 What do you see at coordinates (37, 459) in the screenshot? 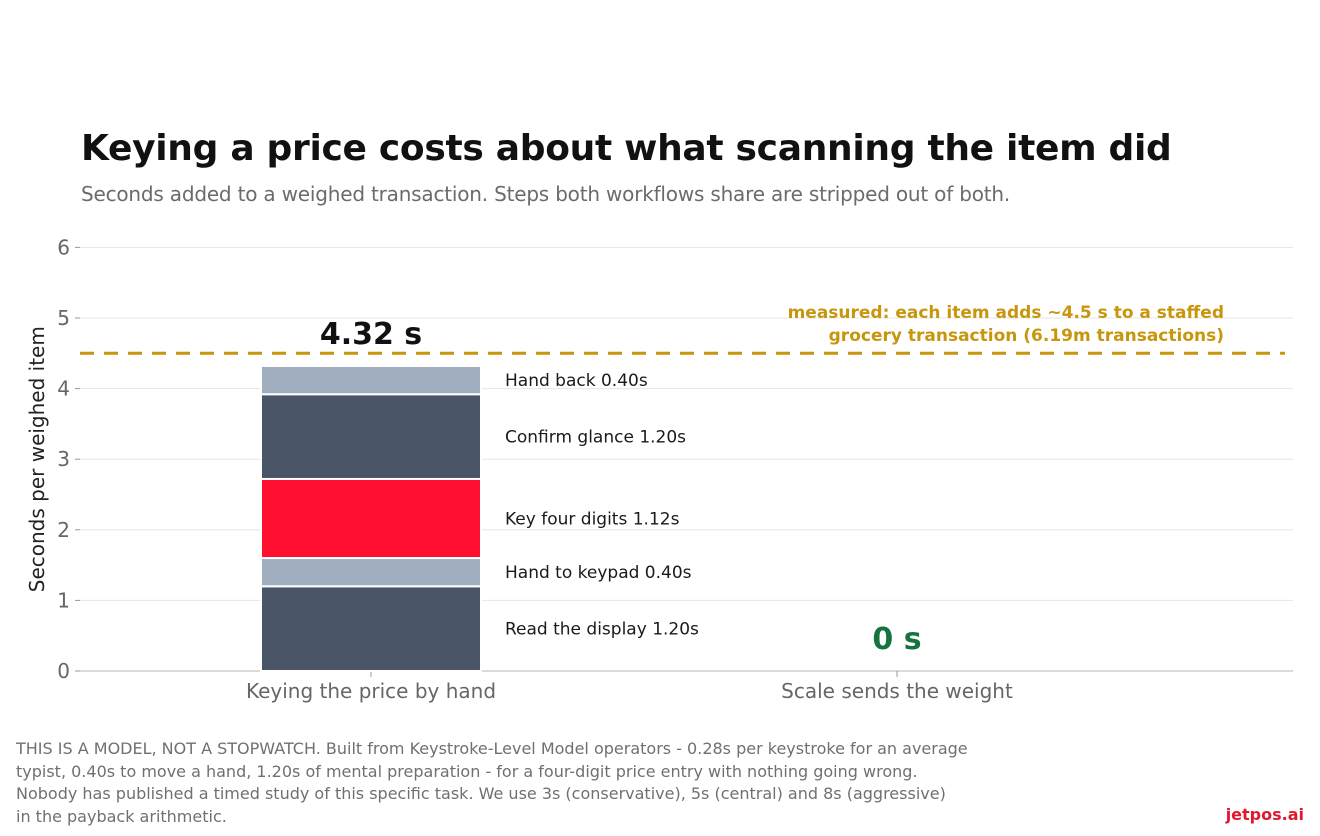
I see `y-axis-label: Seconds per weighed item` at bounding box center [37, 459].